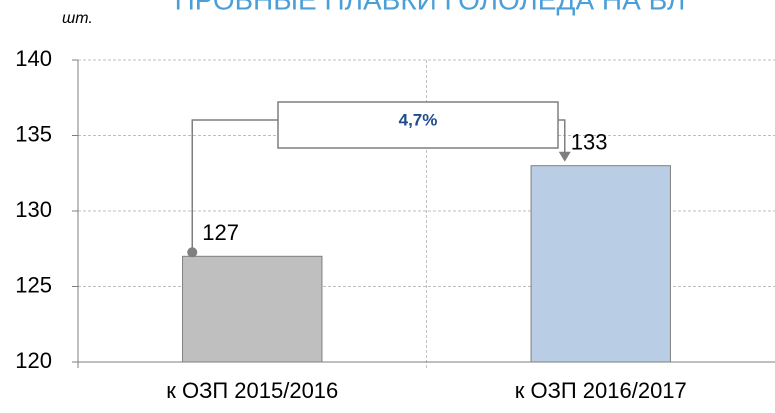 The height and width of the screenshot is (413, 775). I want to click on y-tick-label: 125, so click(33, 284).